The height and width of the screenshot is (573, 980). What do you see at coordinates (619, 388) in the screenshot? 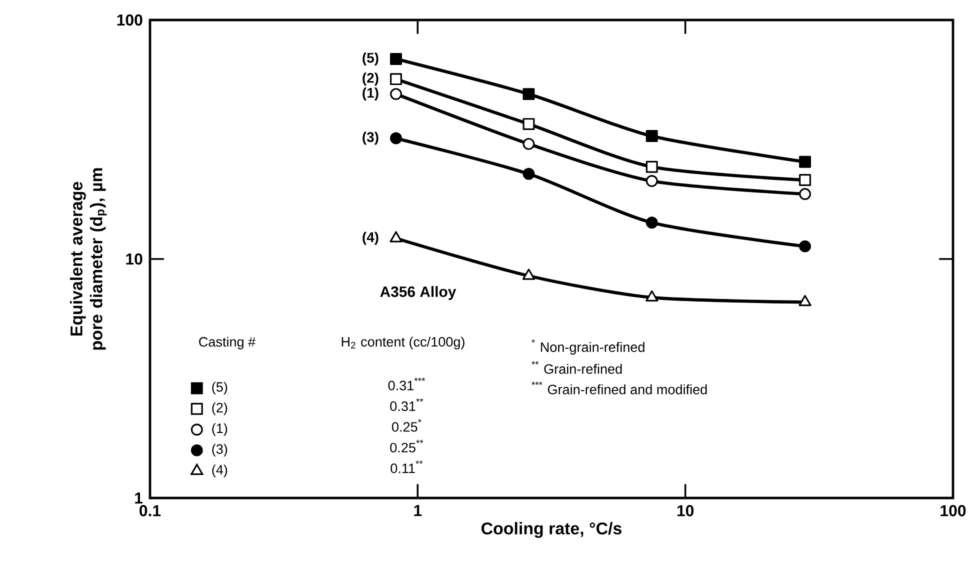
I see `annotation: $^{***}$ Grain-refined and modified` at bounding box center [619, 388].